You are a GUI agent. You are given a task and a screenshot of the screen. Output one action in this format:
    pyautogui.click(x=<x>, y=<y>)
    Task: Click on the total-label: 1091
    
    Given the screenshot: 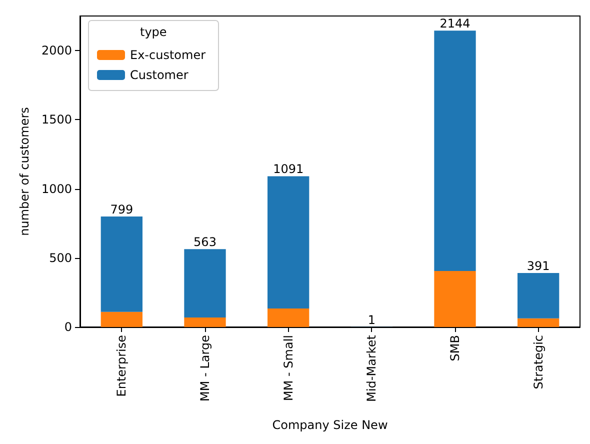 What is the action you would take?
    pyautogui.click(x=288, y=169)
    